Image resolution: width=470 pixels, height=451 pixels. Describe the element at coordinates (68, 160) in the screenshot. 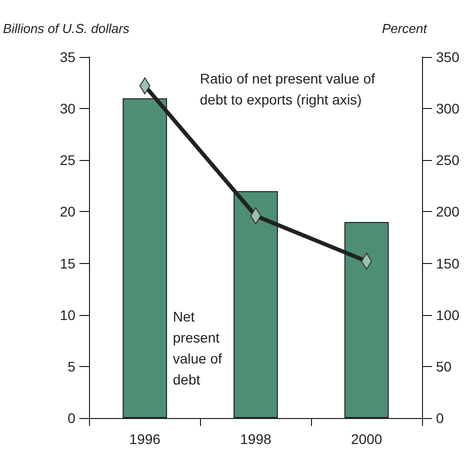

I see `y-tick-label: 25` at that location.